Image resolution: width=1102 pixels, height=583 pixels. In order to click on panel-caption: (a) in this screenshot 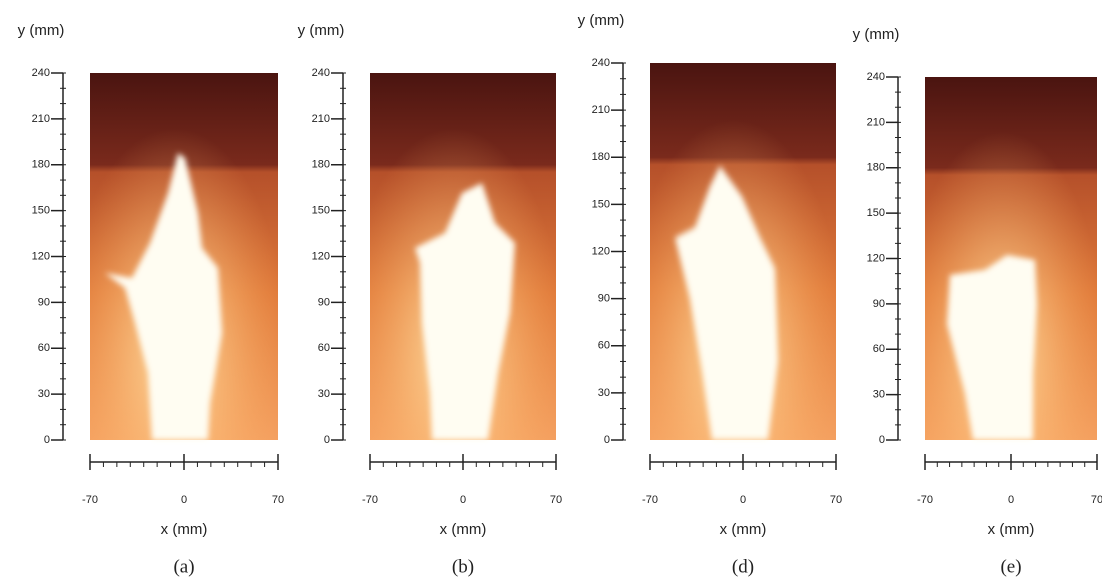, I will do `click(183, 566)`.